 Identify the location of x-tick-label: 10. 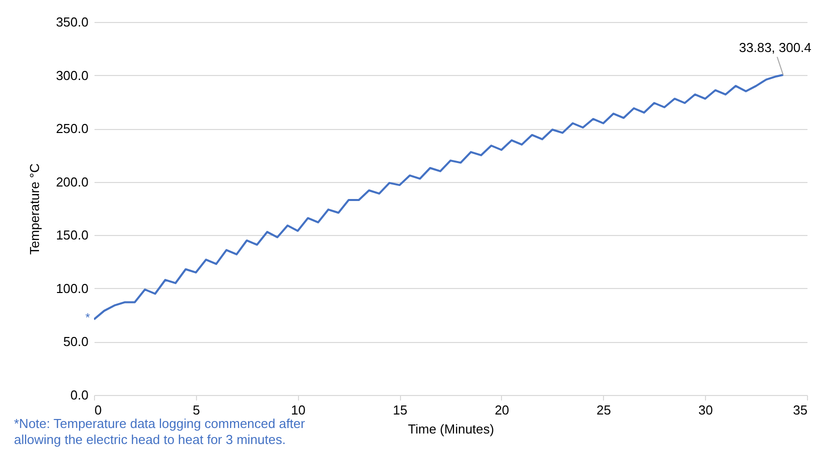
(298, 410).